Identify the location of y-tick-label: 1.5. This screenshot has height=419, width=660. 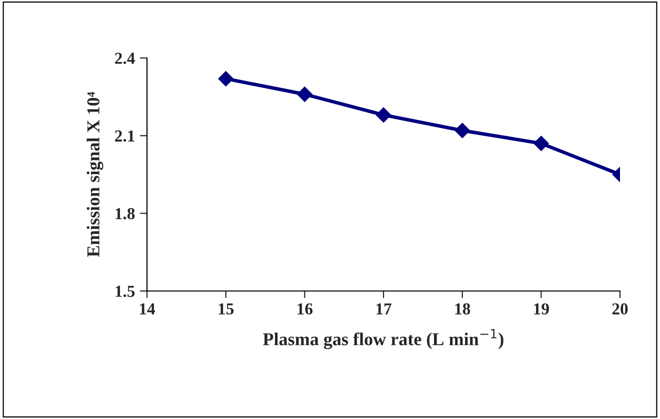
(125, 292).